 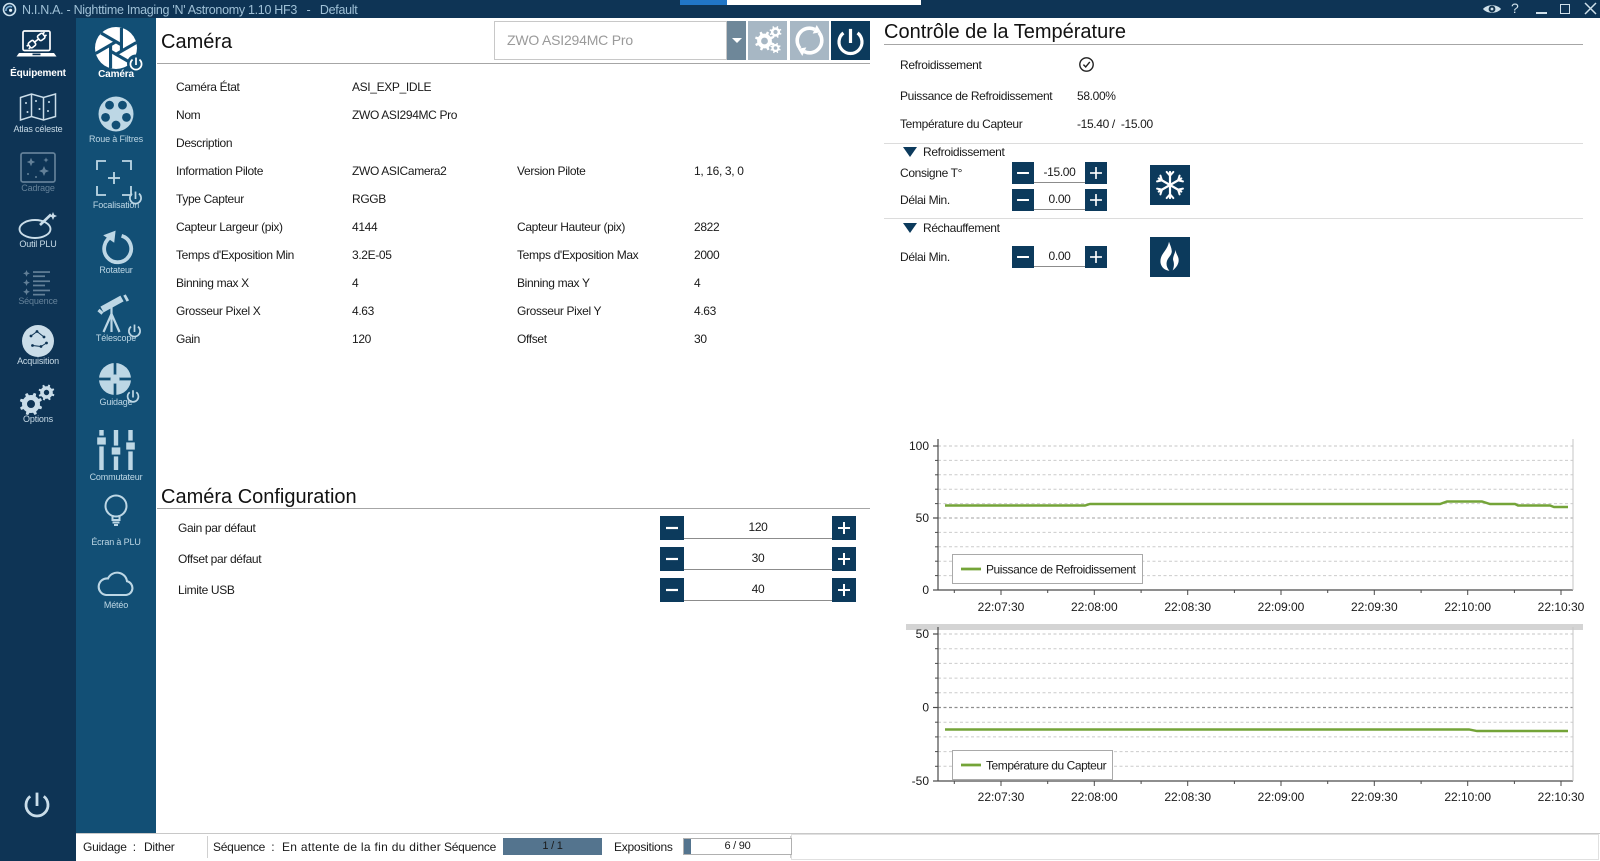 I want to click on svg-text: -50, so click(x=921, y=781).